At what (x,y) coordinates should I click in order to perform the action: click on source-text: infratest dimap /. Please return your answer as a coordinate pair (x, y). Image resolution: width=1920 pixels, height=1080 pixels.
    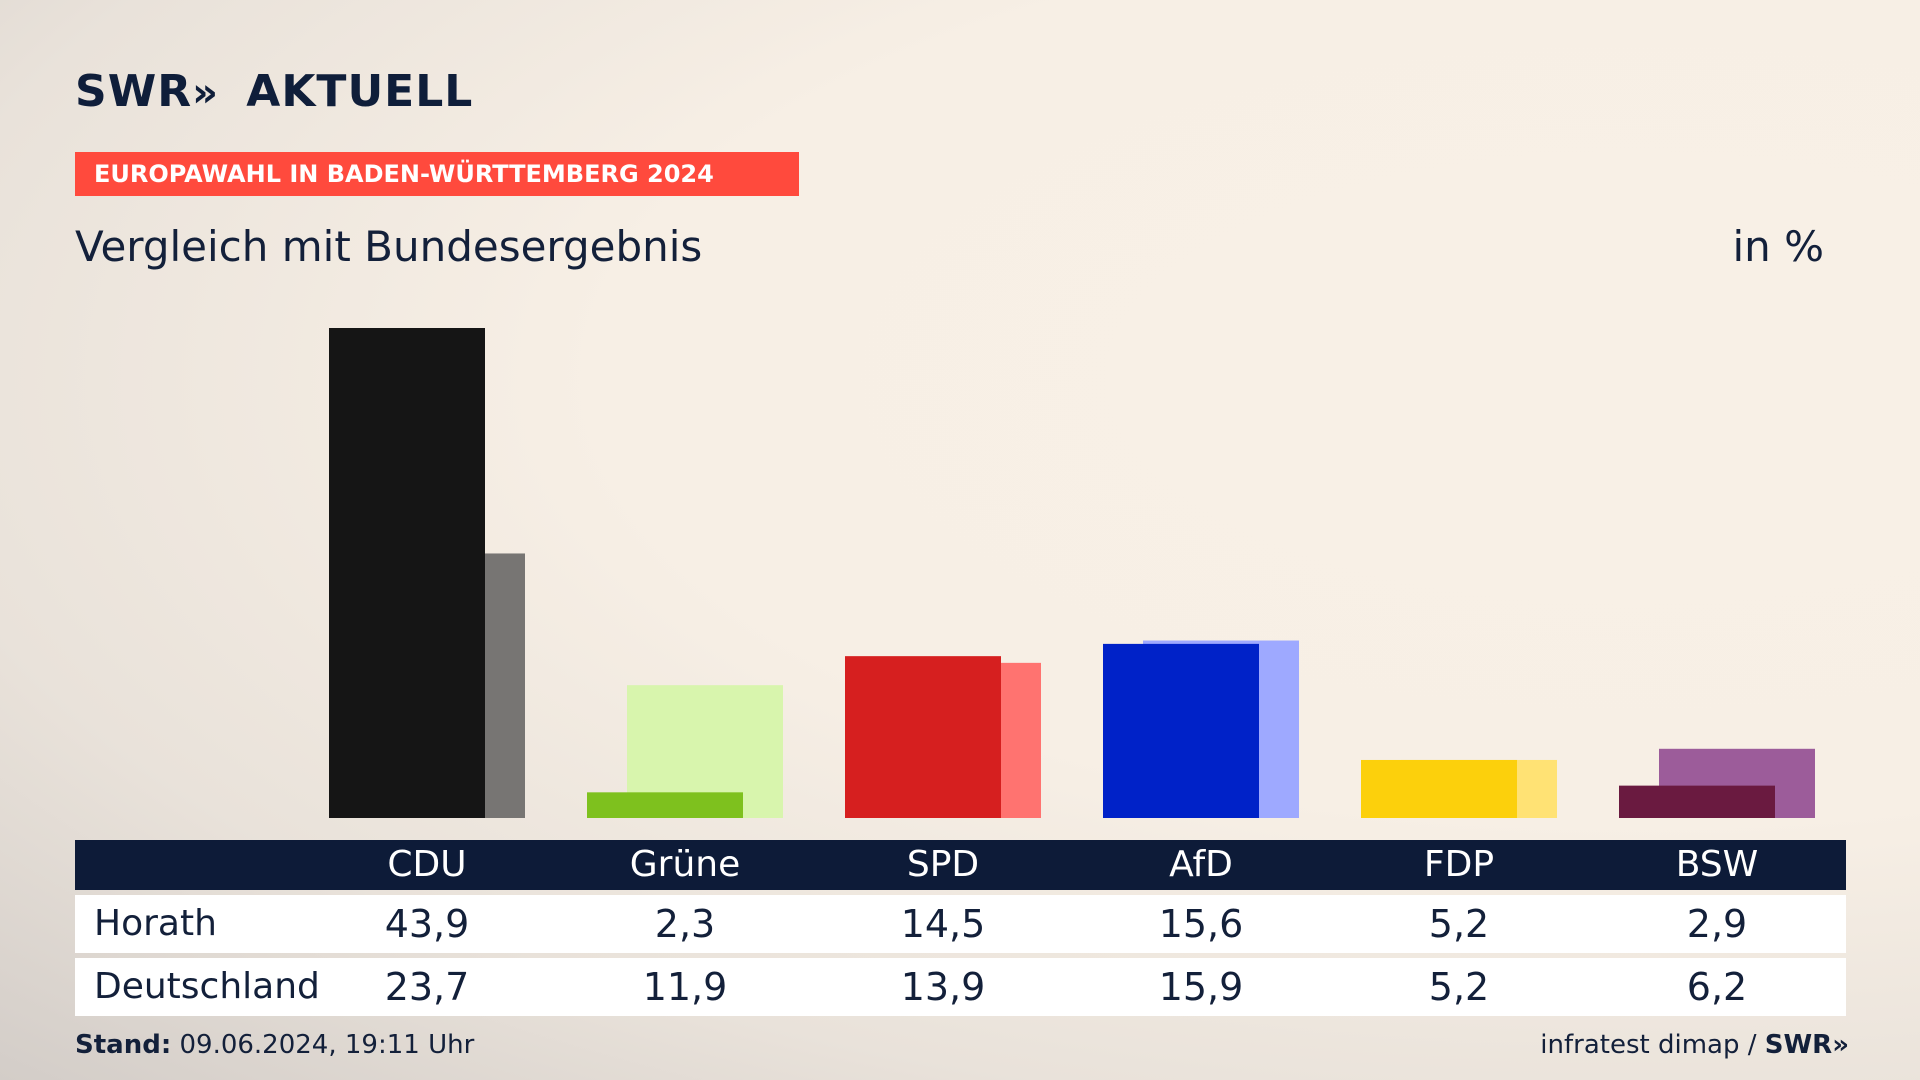
    Looking at the image, I should click on (1648, 1045).